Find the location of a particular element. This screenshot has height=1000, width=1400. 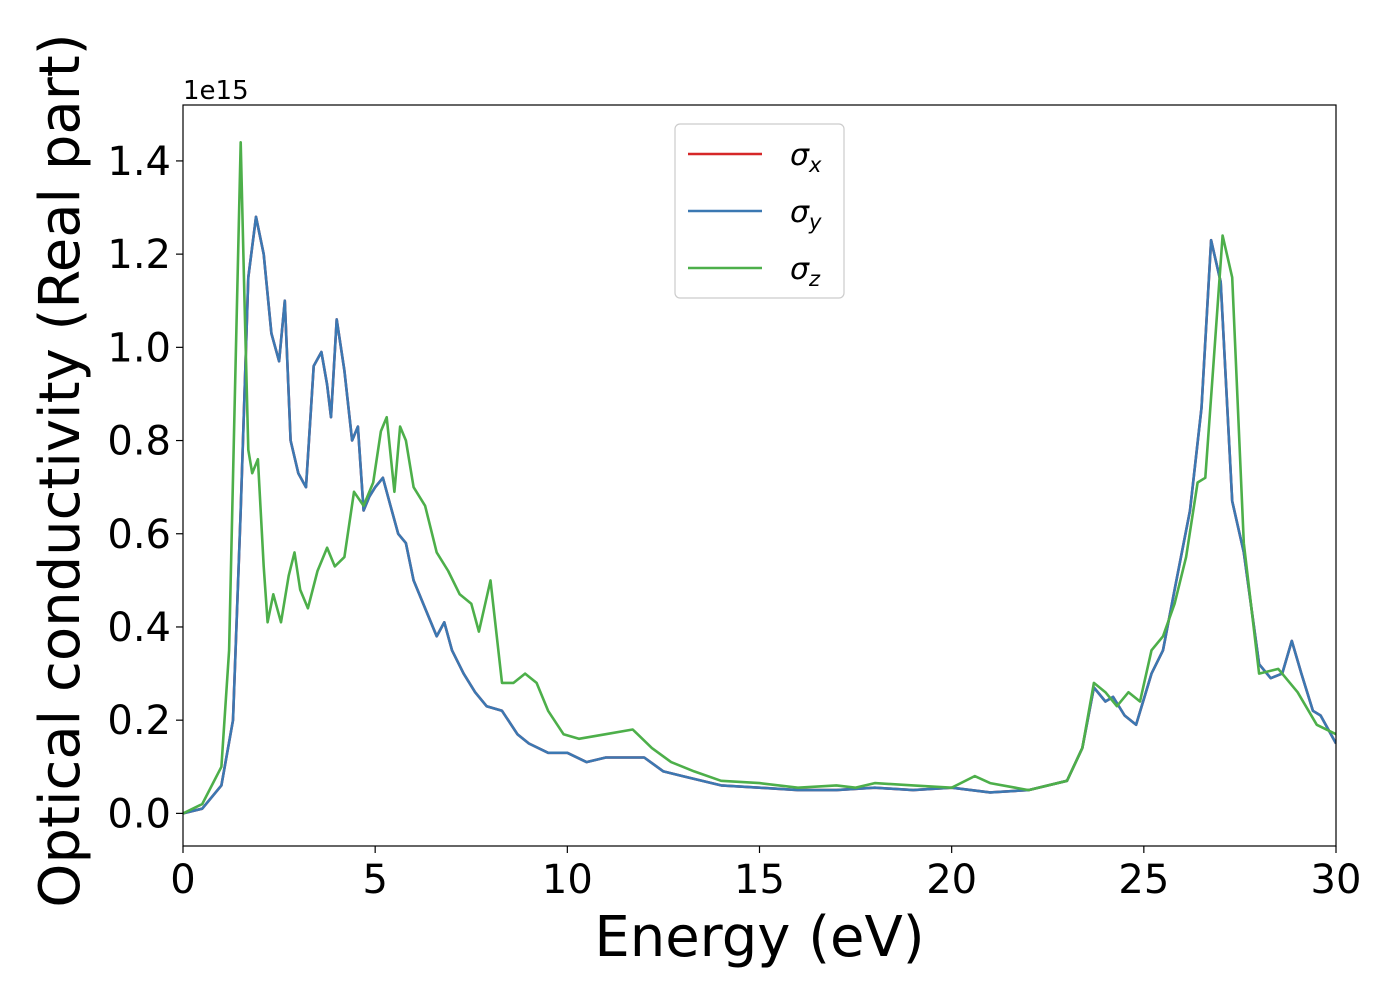

y-axis: 0.0 0.2 0.4 0.6 0.8 1.0 1.2 1.4 is located at coordinates (145, 488).